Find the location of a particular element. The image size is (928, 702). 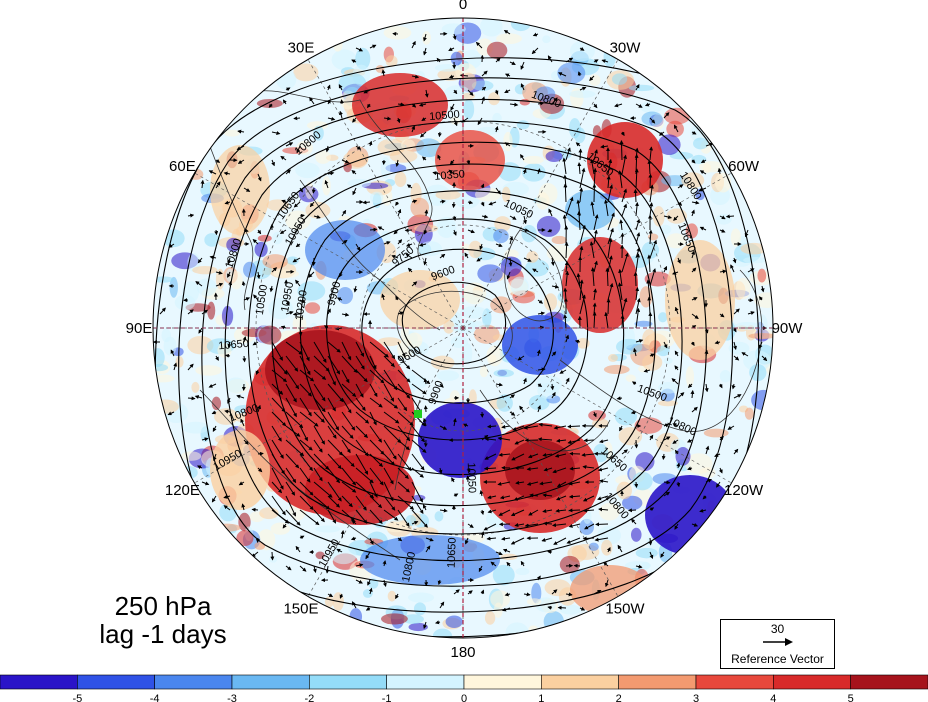

coast-arctic-ring is located at coordinates (454, 330).